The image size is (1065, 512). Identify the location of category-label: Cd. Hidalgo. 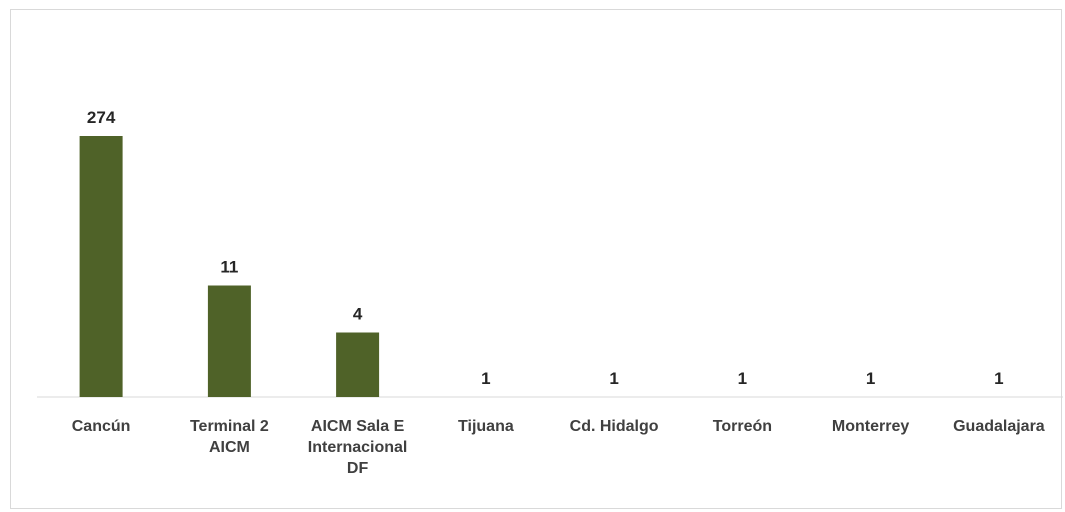
(614, 426).